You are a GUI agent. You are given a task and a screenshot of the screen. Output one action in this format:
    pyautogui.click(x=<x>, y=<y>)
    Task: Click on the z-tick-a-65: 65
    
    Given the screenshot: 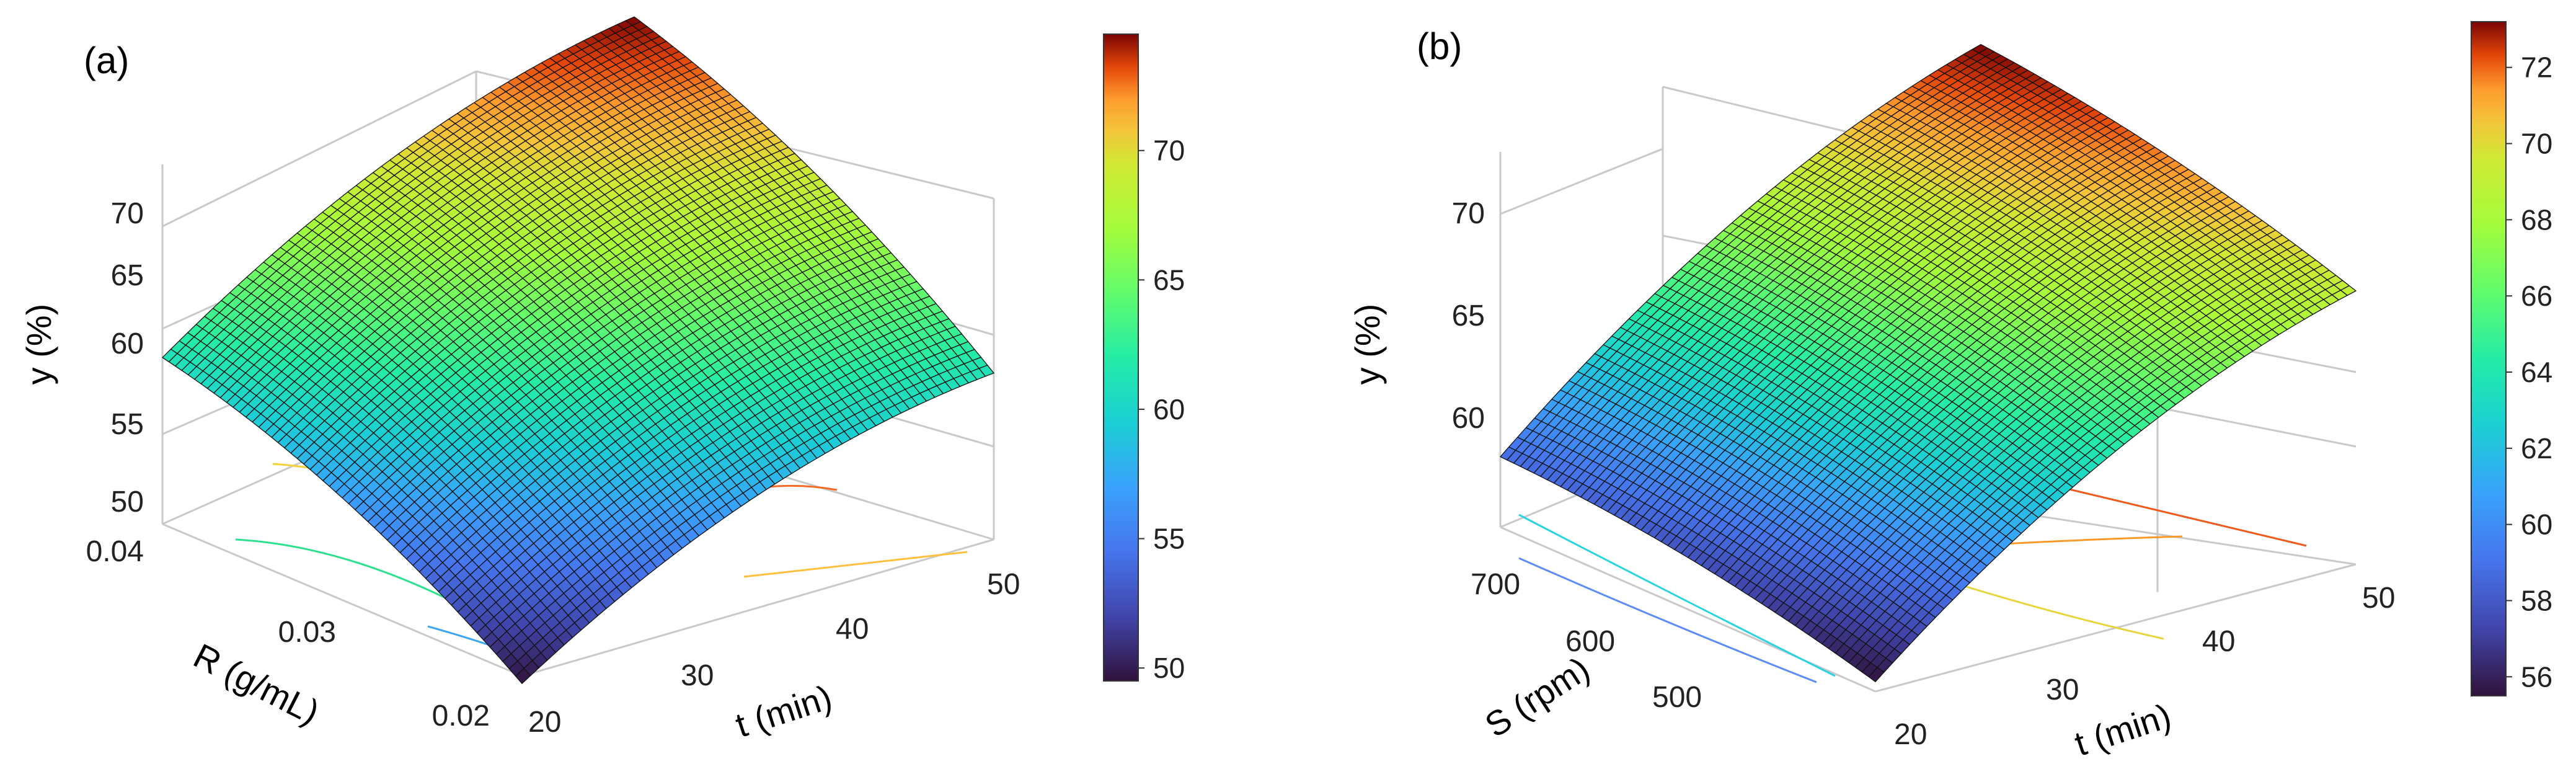 What is the action you would take?
    pyautogui.click(x=128, y=275)
    